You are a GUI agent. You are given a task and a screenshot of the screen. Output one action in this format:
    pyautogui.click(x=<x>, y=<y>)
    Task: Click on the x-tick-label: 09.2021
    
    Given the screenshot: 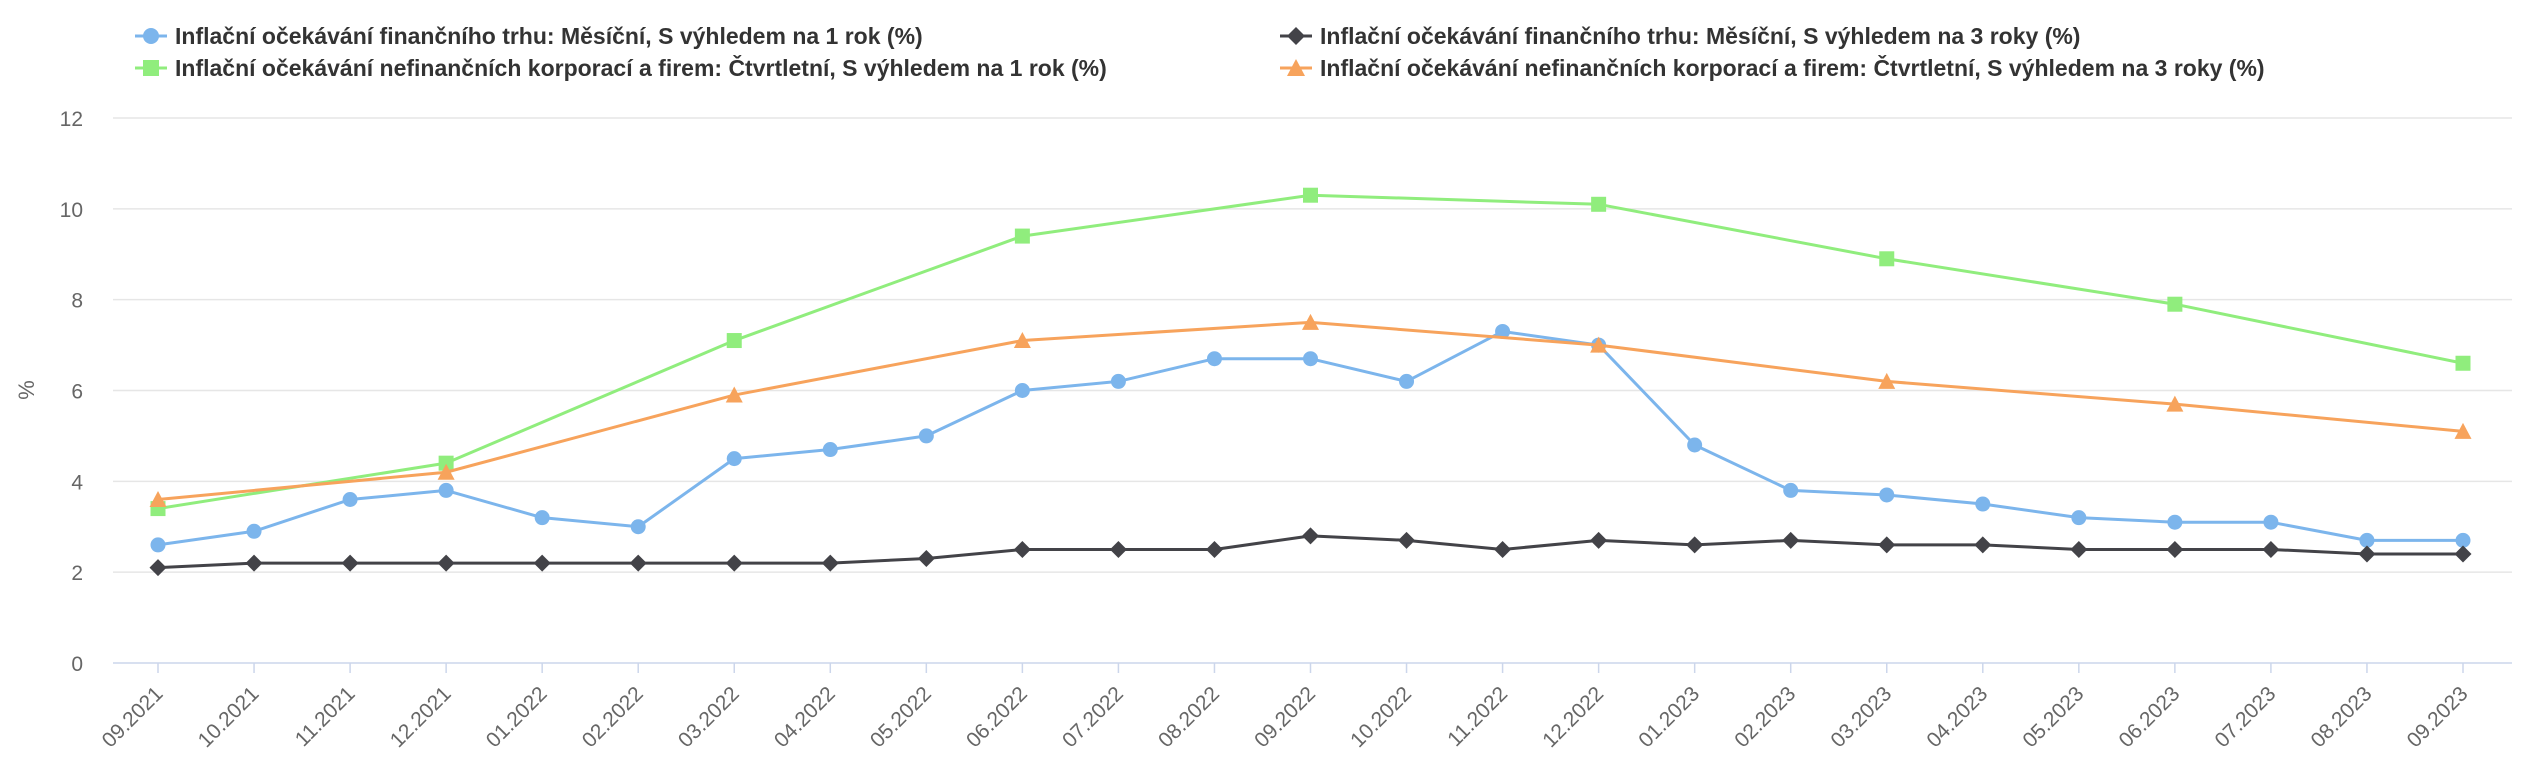 What is the action you would take?
    pyautogui.click(x=133, y=717)
    